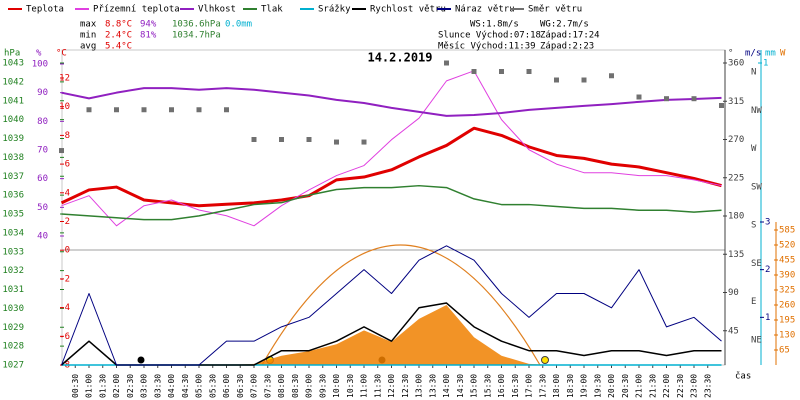  Describe the element at coordinates (489, 36) in the screenshot. I see `info-text: Slunce Východ:07:18` at that location.